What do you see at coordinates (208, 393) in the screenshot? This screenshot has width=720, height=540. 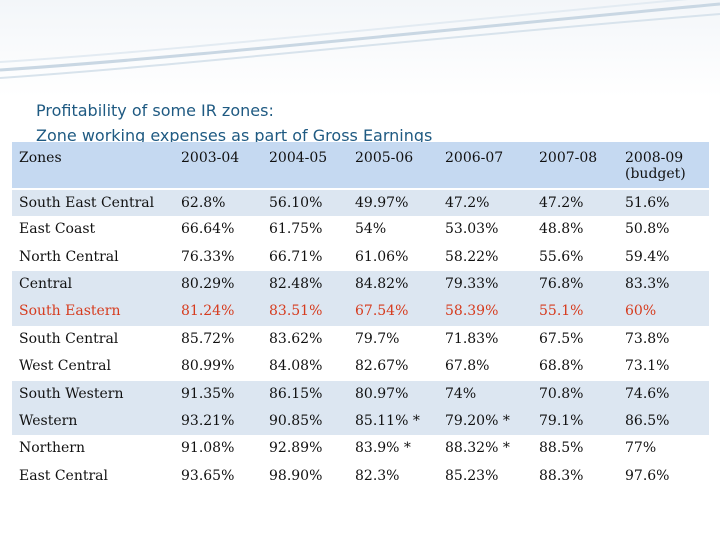 I see `table-cell: 91.35%` at bounding box center [208, 393].